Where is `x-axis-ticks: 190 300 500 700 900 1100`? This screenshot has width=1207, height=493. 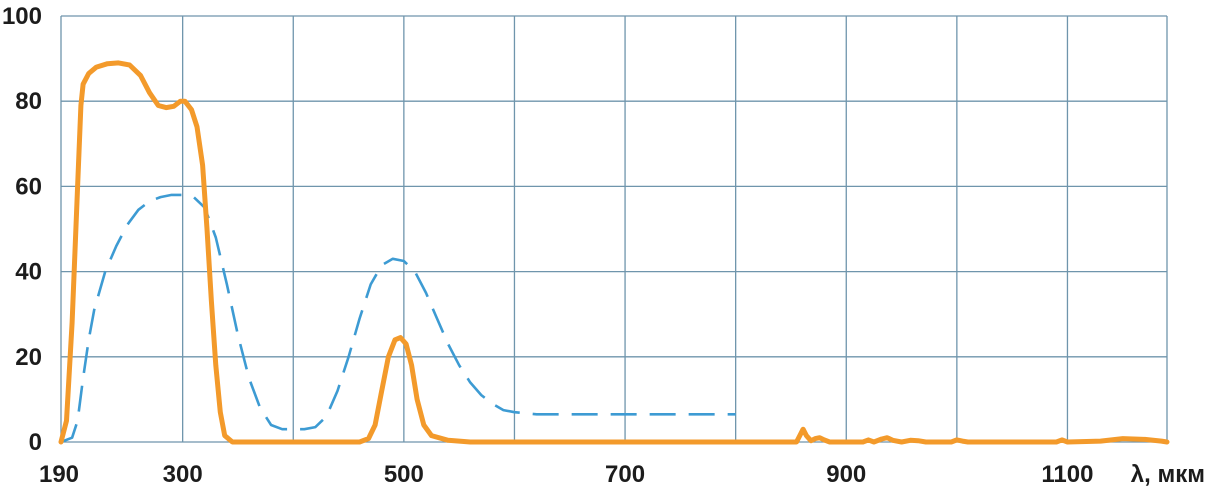
x-axis-ticks: 190 300 500 700 900 1100 is located at coordinates (566, 474).